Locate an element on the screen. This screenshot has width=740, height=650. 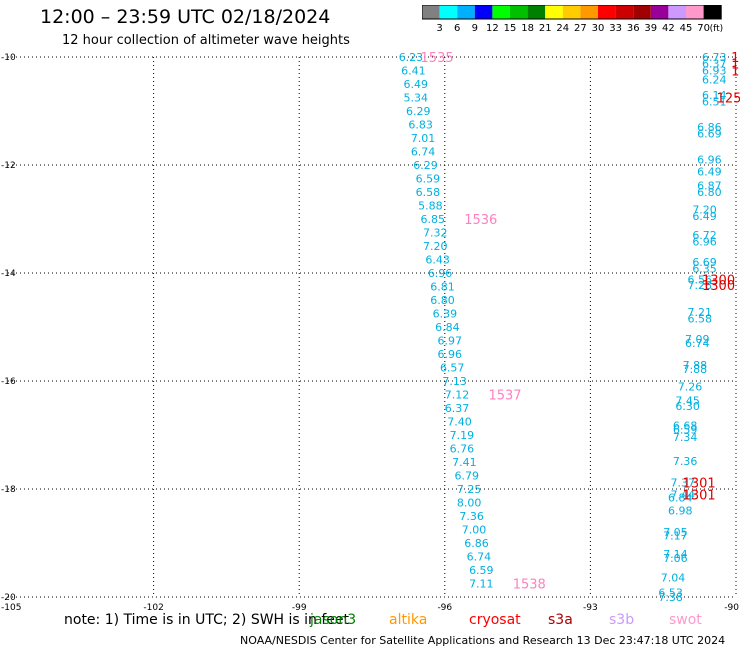
wave-height-point: 8.00 is located at coordinates (469, 503).